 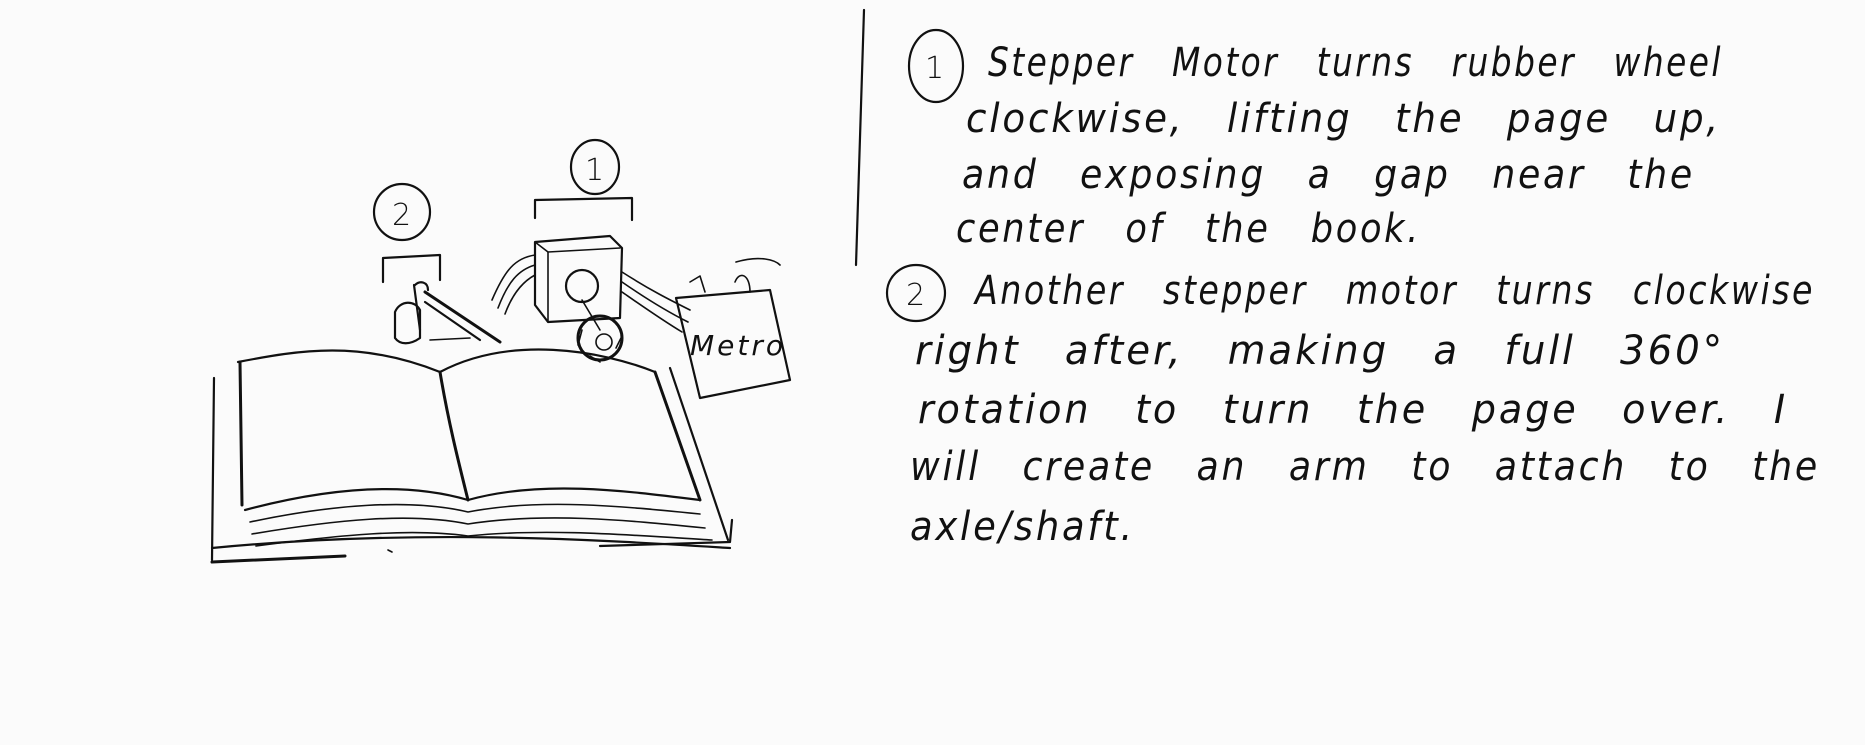 I want to click on note-2-line-3: rotation to turn the page over. I, so click(x=1353, y=410).